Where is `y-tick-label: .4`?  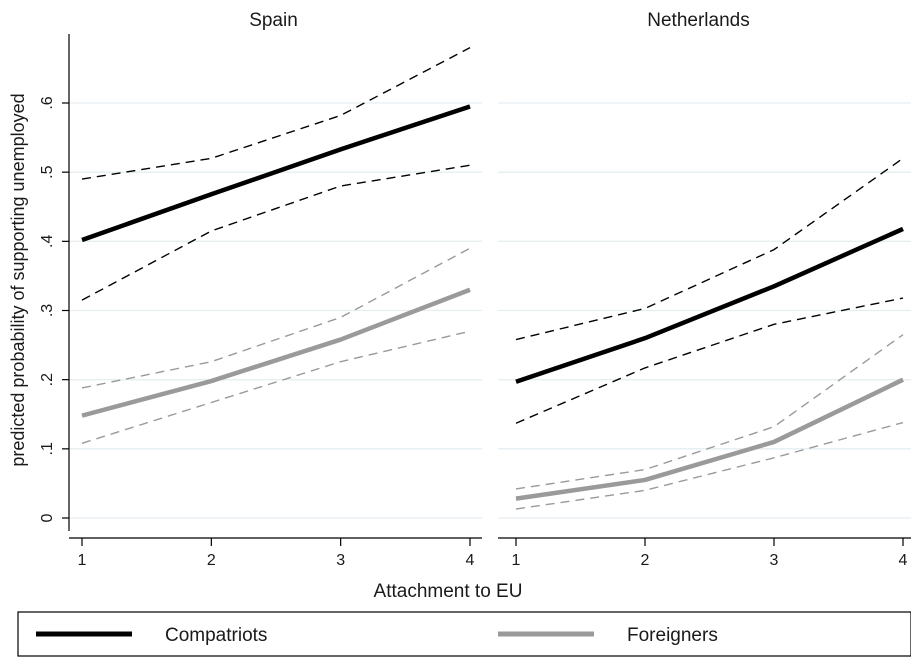 y-tick-label: .4 is located at coordinates (47, 241).